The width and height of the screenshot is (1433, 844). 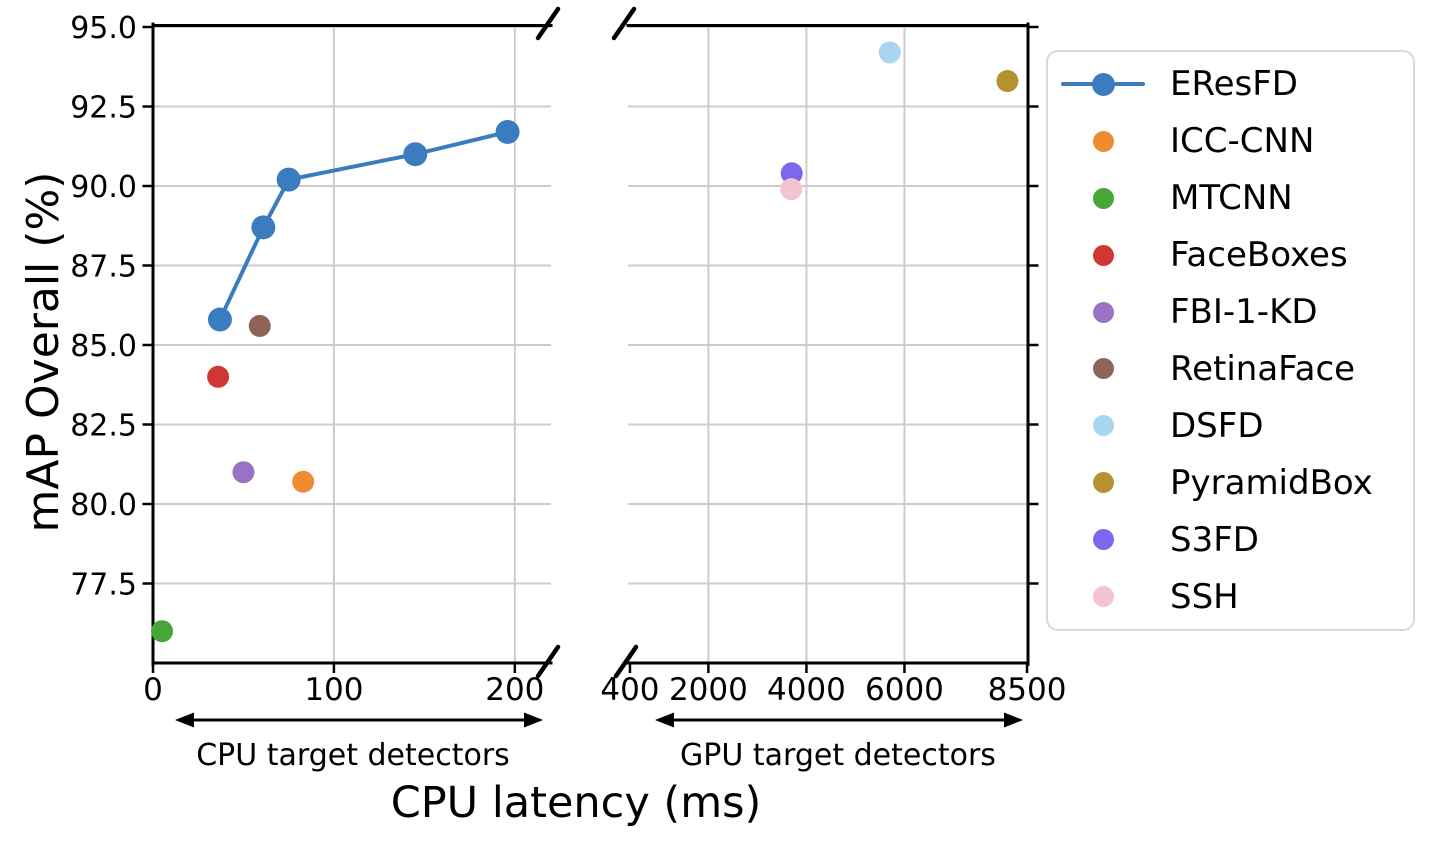 What do you see at coordinates (1204, 596) in the screenshot?
I see `legend-label-ssh: SSH` at bounding box center [1204, 596].